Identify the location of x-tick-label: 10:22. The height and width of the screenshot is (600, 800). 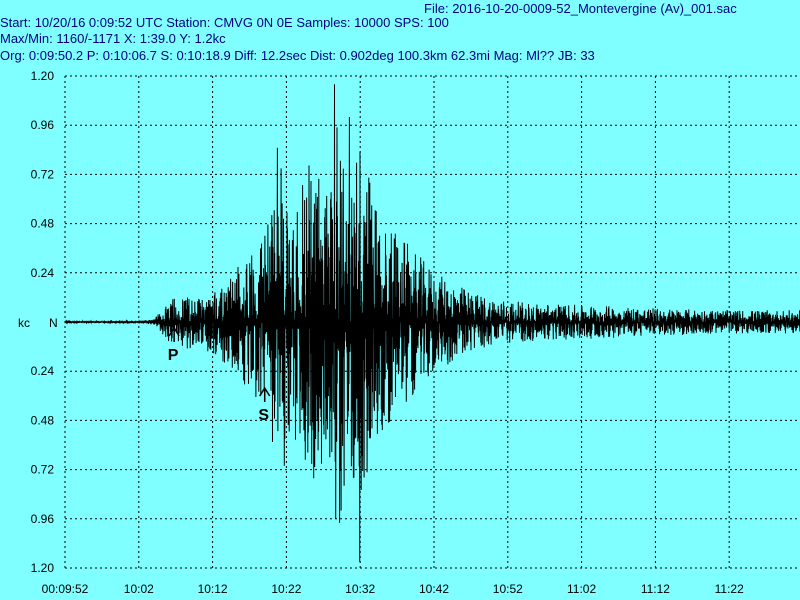
(286, 589).